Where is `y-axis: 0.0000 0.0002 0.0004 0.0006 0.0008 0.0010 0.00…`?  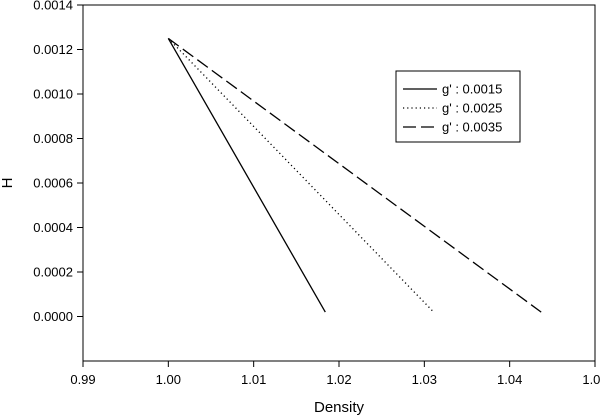 y-axis: 0.0000 0.0002 0.0004 0.0006 0.0008 0.0010 0.00… is located at coordinates (58, 162).